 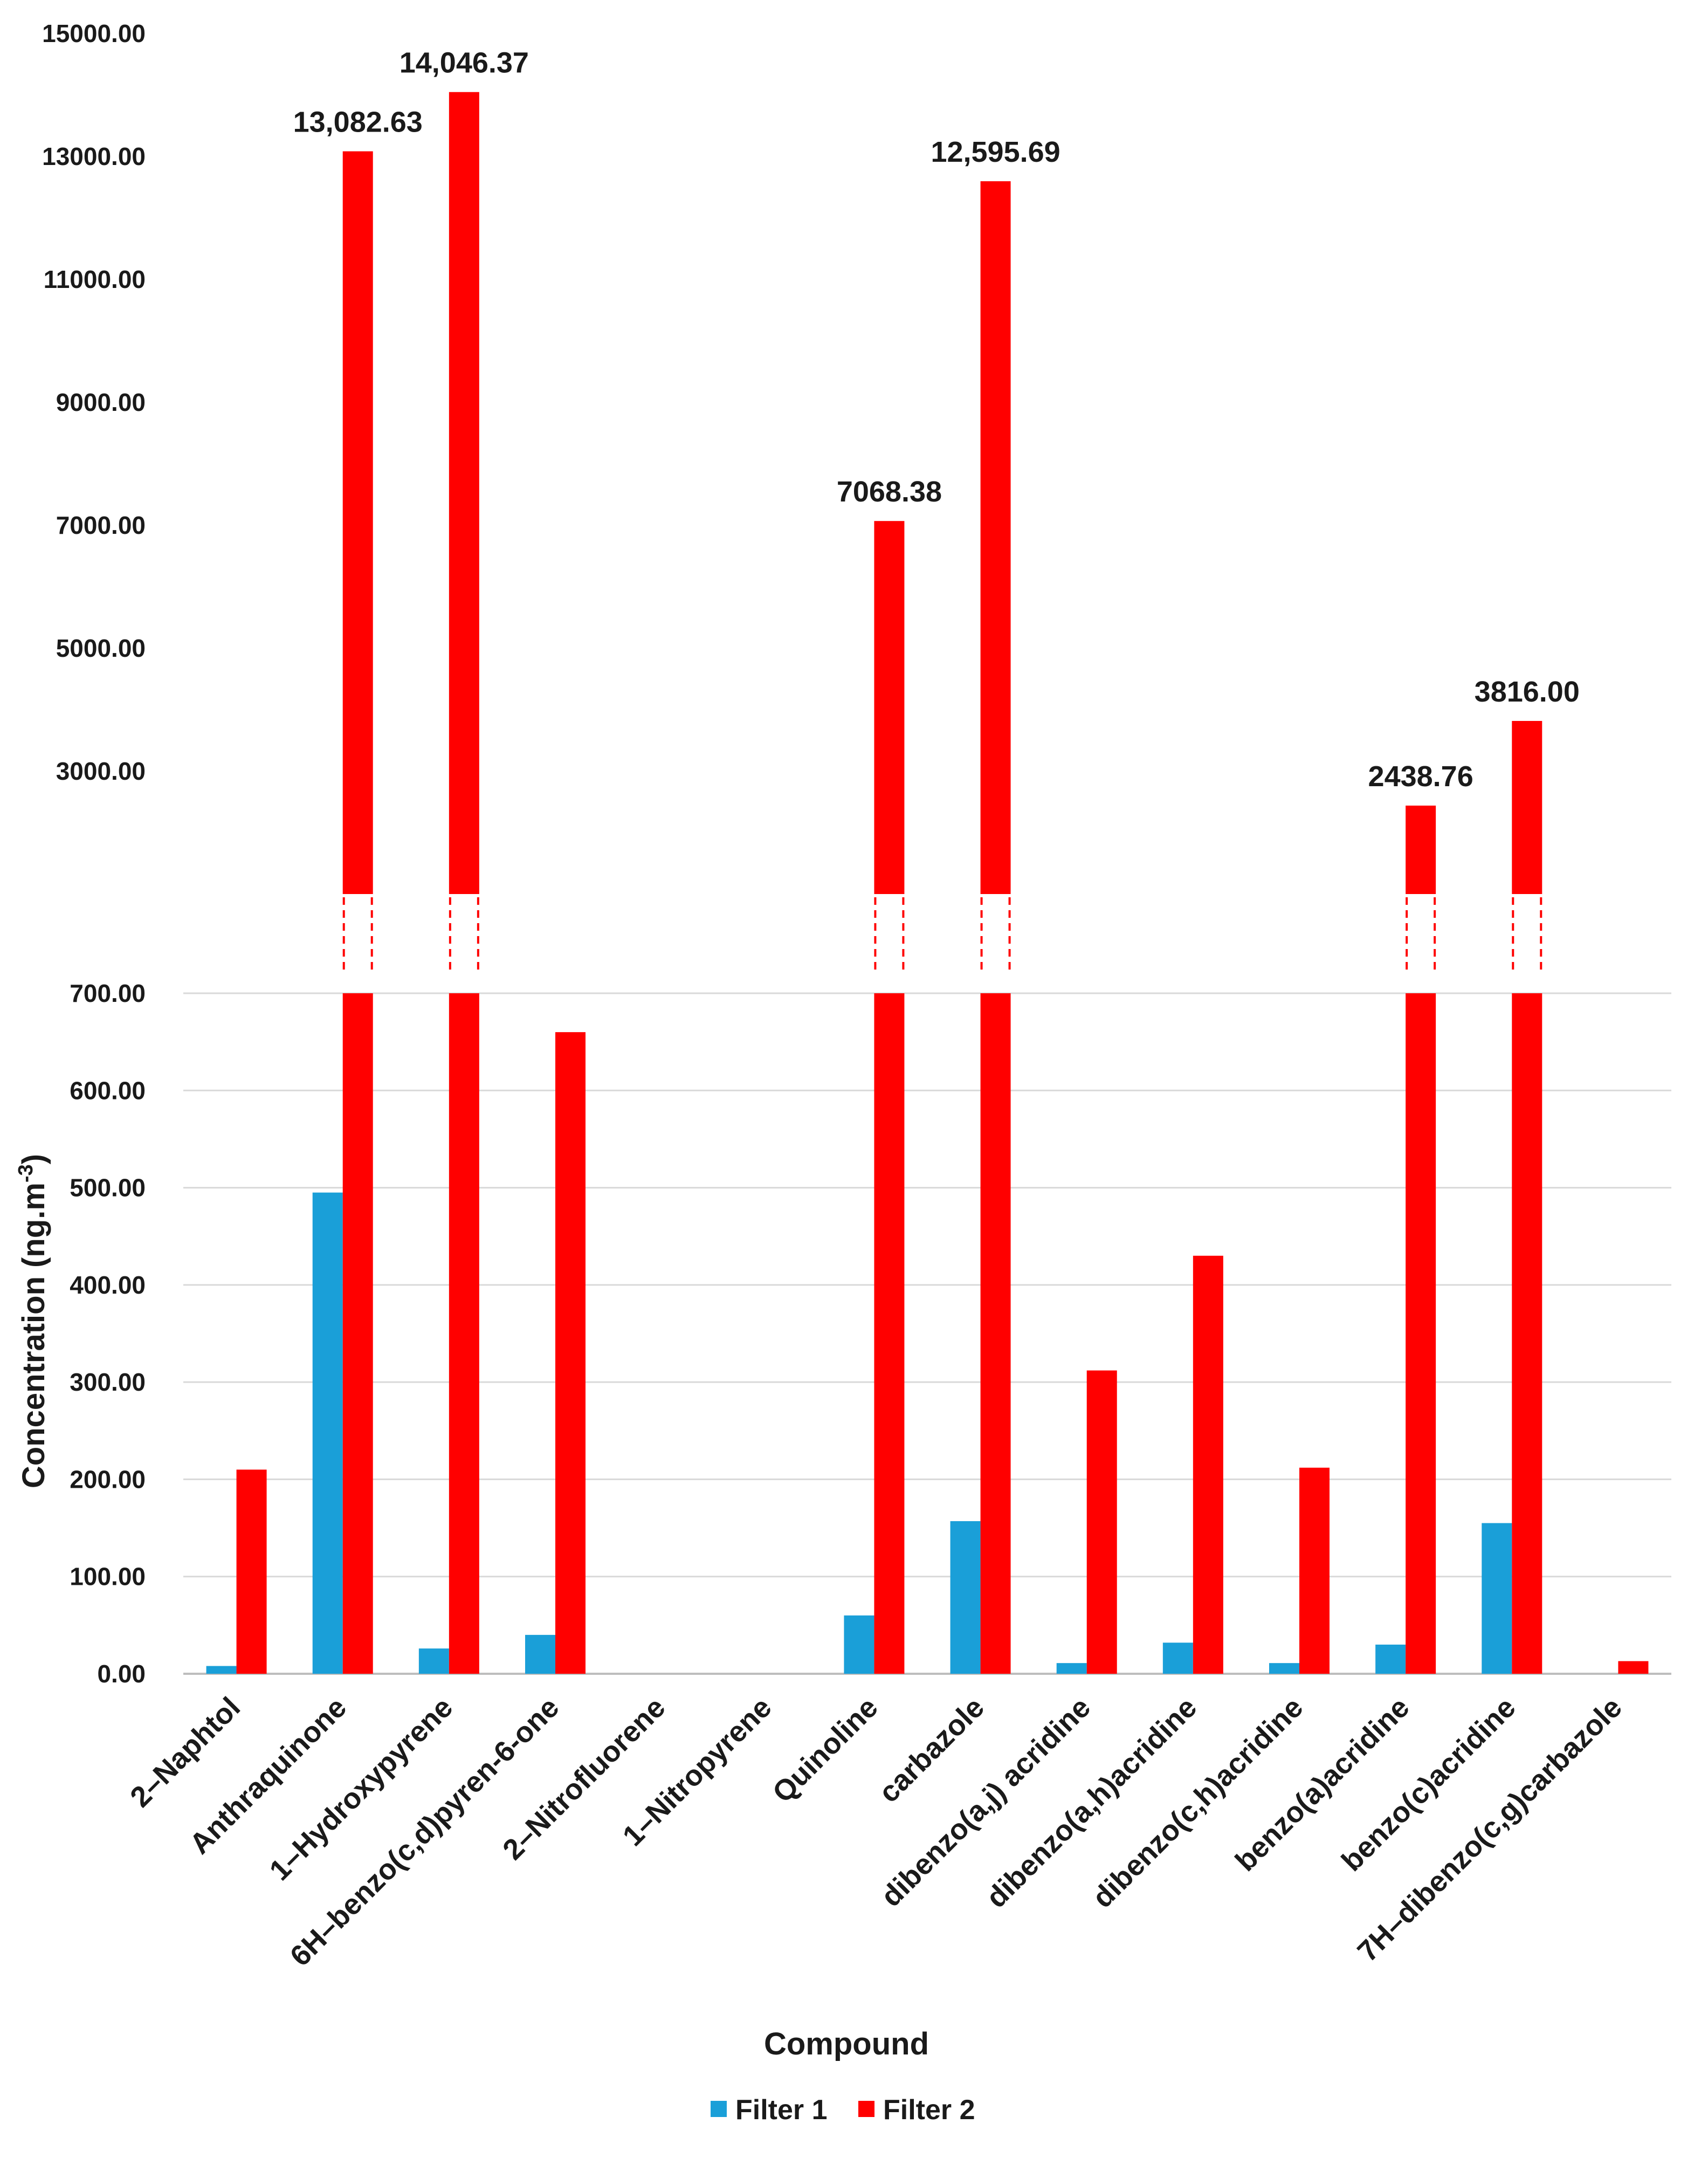 I want to click on x-category-label: dibenzo(a,j) acridine, so click(x=986, y=1802).